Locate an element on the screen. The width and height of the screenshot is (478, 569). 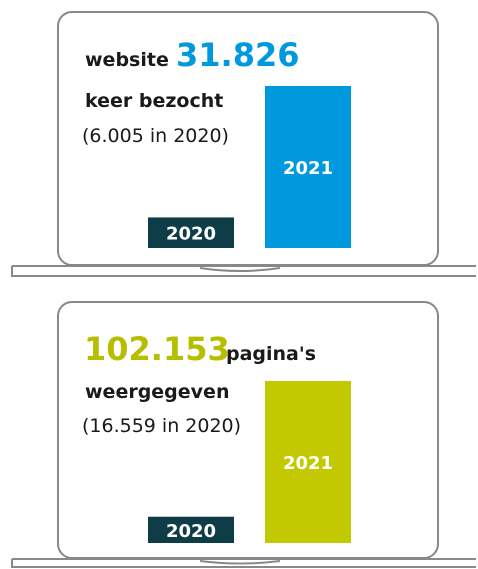
headline: keer bezocht is located at coordinates (154, 101).